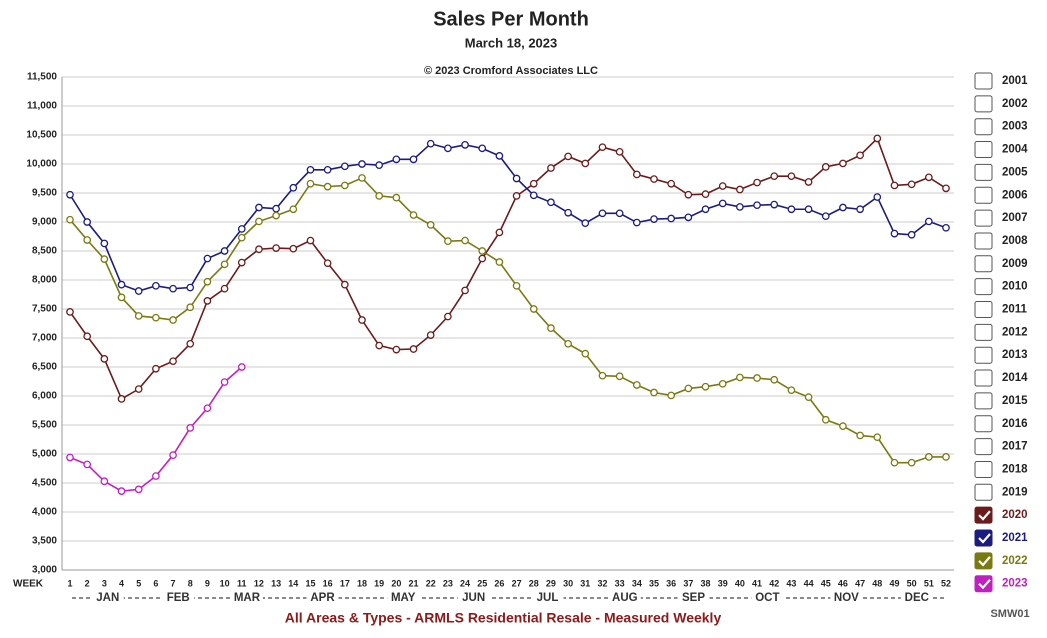 The image size is (1047, 638). I want to click on legend-label: 2020, so click(1015, 515).